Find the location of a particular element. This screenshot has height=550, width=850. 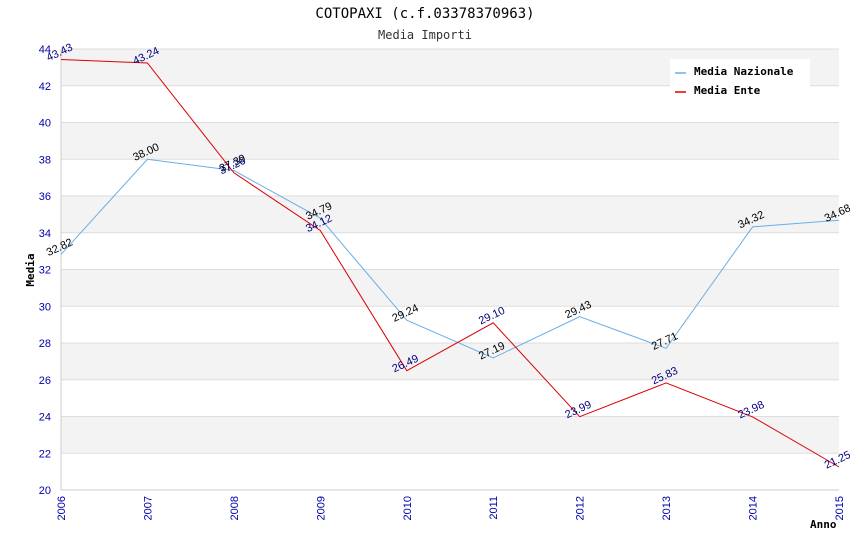

y-tick-label: 38 is located at coordinates (45, 160).